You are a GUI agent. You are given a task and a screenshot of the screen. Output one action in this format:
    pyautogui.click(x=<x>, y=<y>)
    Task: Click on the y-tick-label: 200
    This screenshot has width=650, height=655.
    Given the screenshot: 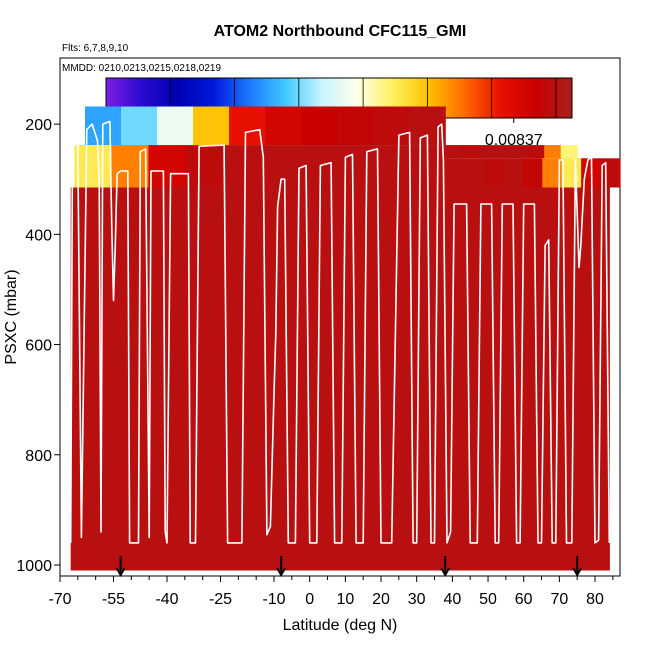 What is the action you would take?
    pyautogui.click(x=38, y=125)
    